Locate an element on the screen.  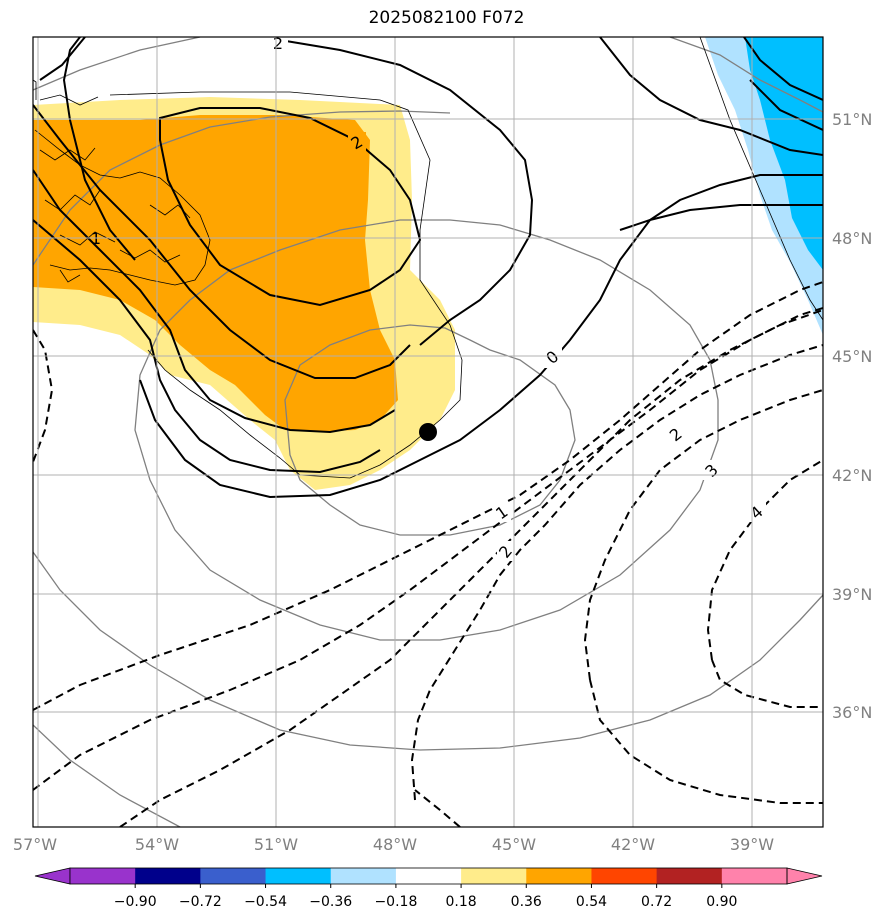
colorbar-tick-label: −0.90 is located at coordinates (135, 902).